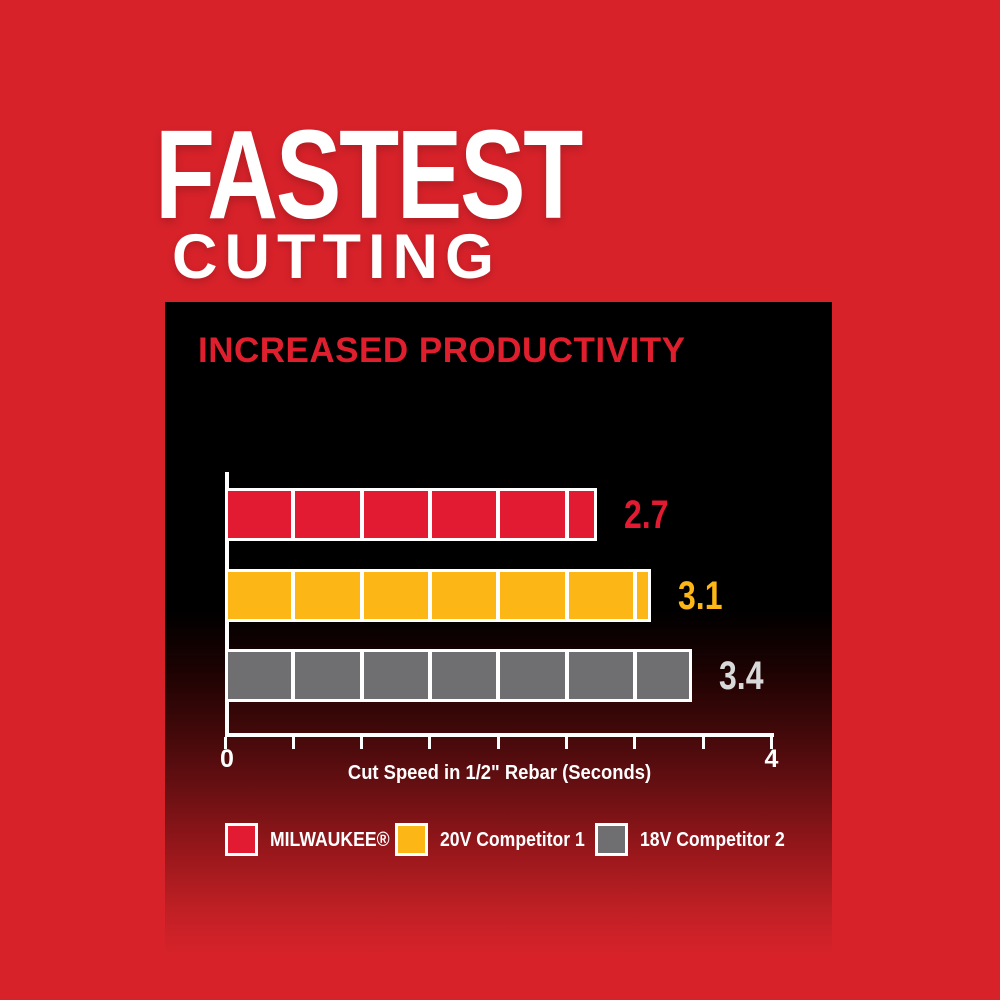 This screenshot has height=1000, width=1000. What do you see at coordinates (227, 759) in the screenshot?
I see `x-tick-label-0: 0` at bounding box center [227, 759].